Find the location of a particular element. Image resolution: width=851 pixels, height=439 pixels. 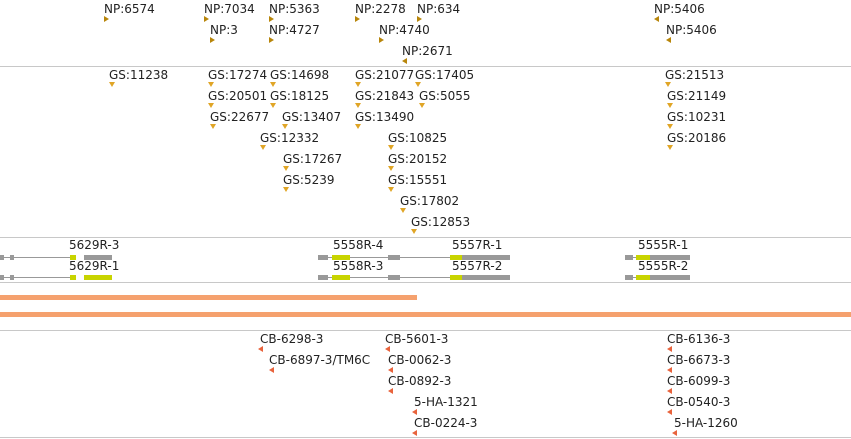

np-feature-label: NP:5363 is located at coordinates (294, 9).